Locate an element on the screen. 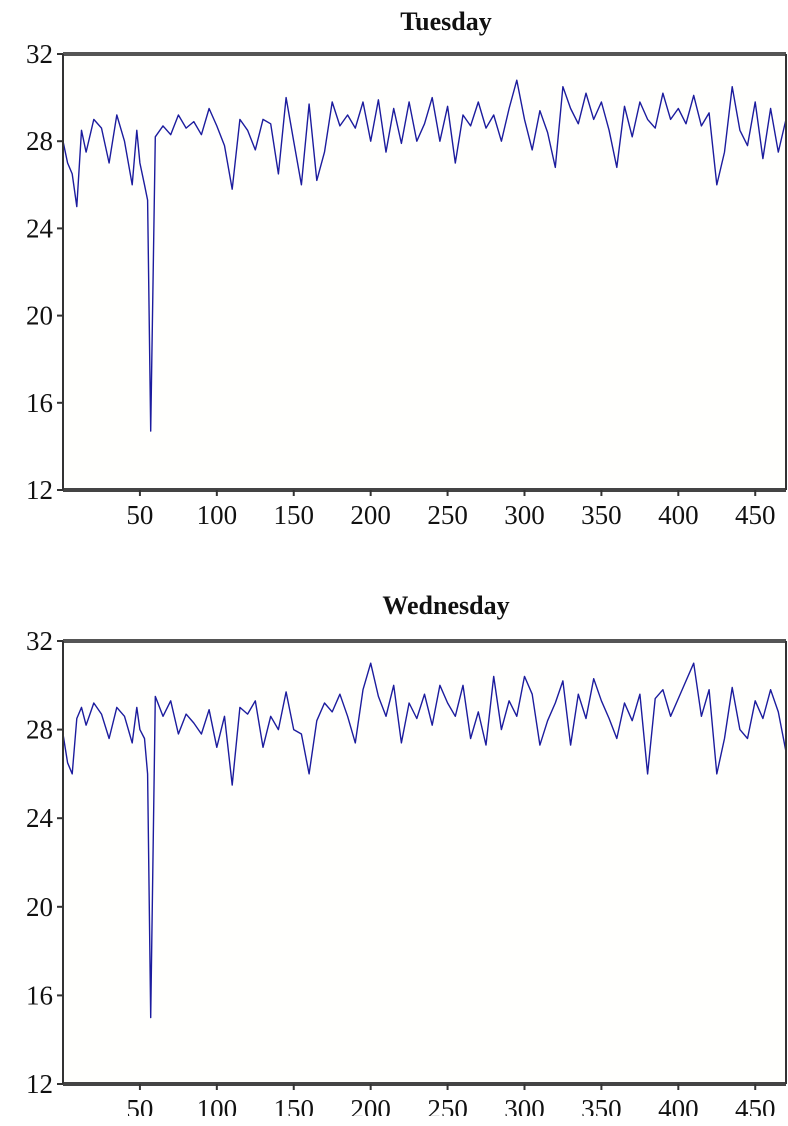 The image size is (788, 1126). chart-title: Wednesday is located at coordinates (445, 605).